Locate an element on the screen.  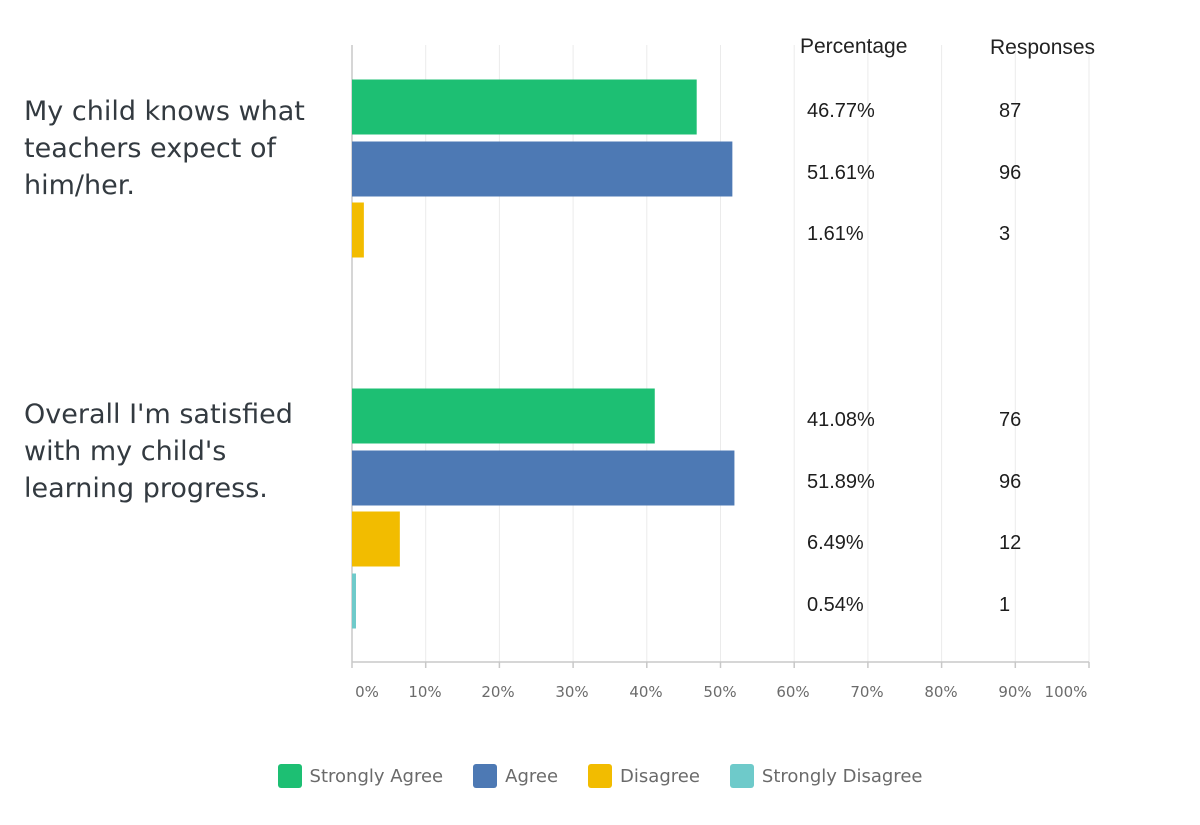
legend-label: Agree is located at coordinates (532, 776).